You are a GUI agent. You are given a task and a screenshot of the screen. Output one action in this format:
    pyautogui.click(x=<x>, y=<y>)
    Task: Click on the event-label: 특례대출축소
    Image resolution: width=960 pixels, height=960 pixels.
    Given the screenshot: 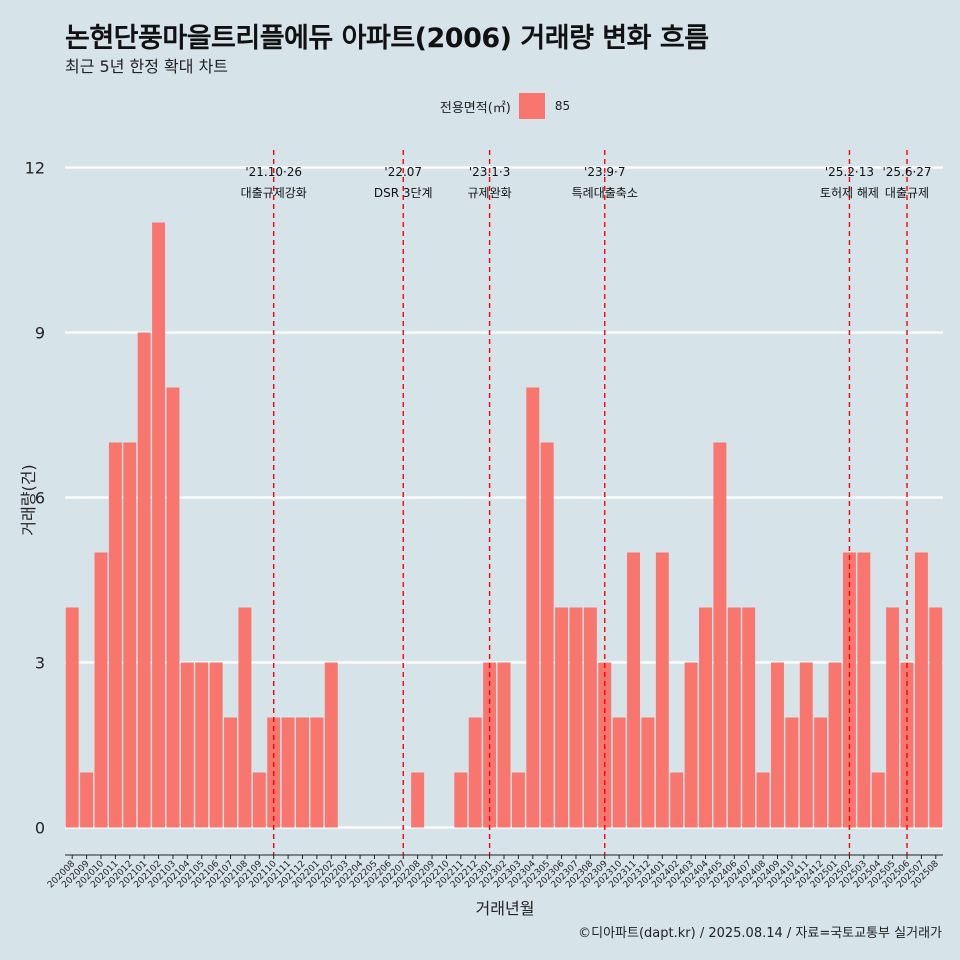 What is the action you would take?
    pyautogui.click(x=605, y=193)
    